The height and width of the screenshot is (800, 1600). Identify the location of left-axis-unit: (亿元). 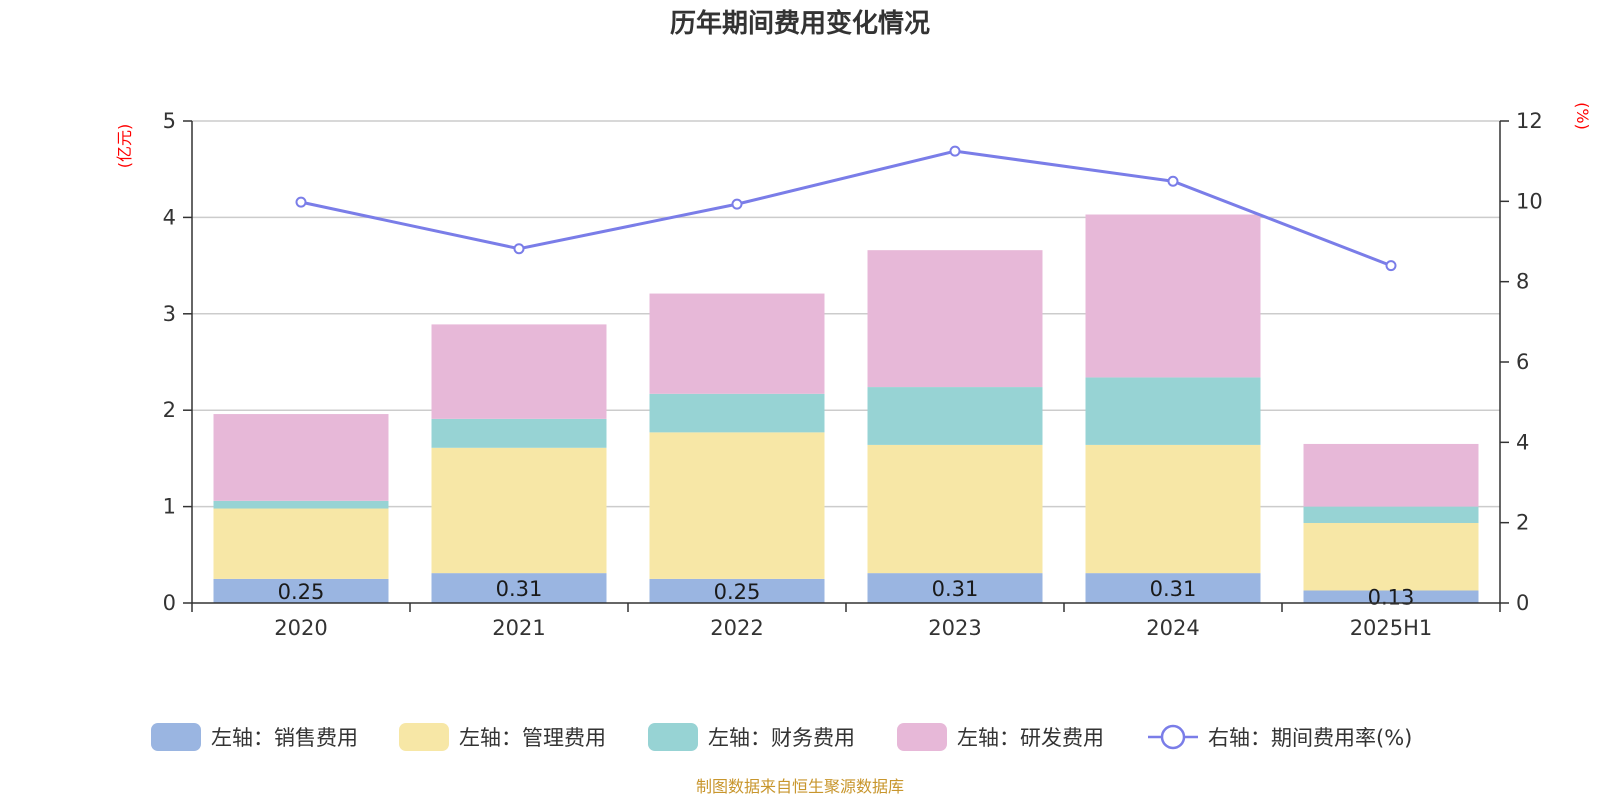
(124, 146).